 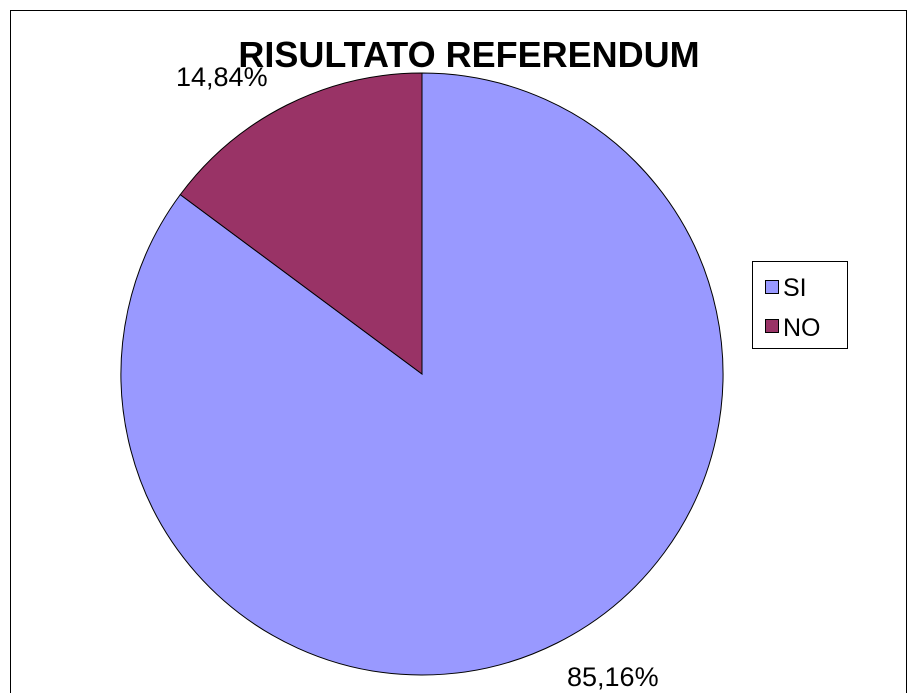 I want to click on data-label-si: 85,16%, so click(x=613, y=677).